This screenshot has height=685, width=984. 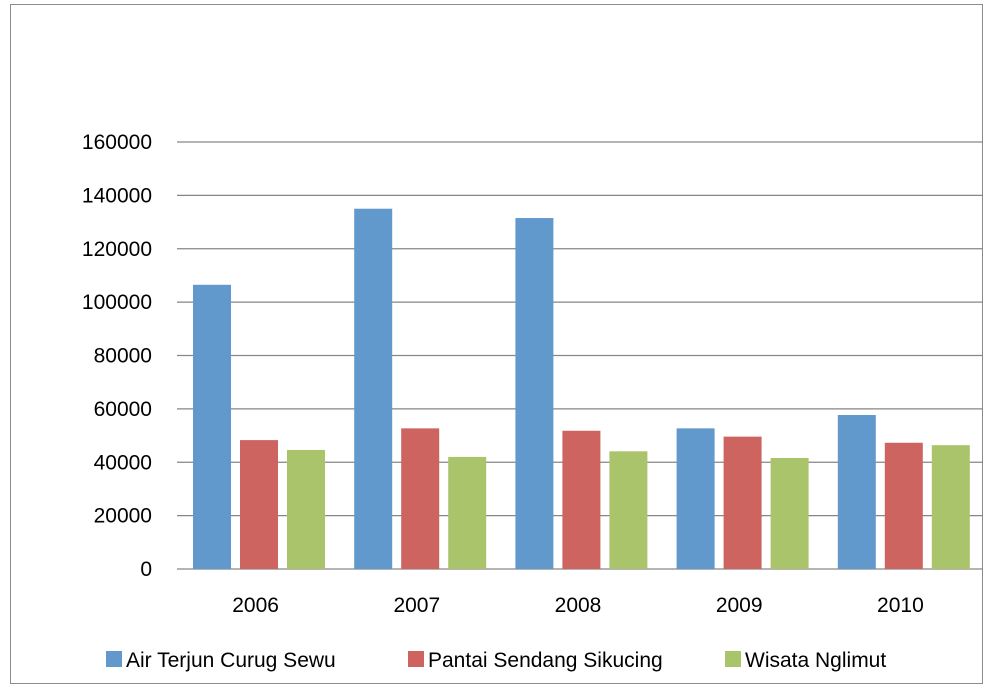 What do you see at coordinates (231, 660) in the screenshot?
I see `legend-label: Air Terjun Curug Sewu` at bounding box center [231, 660].